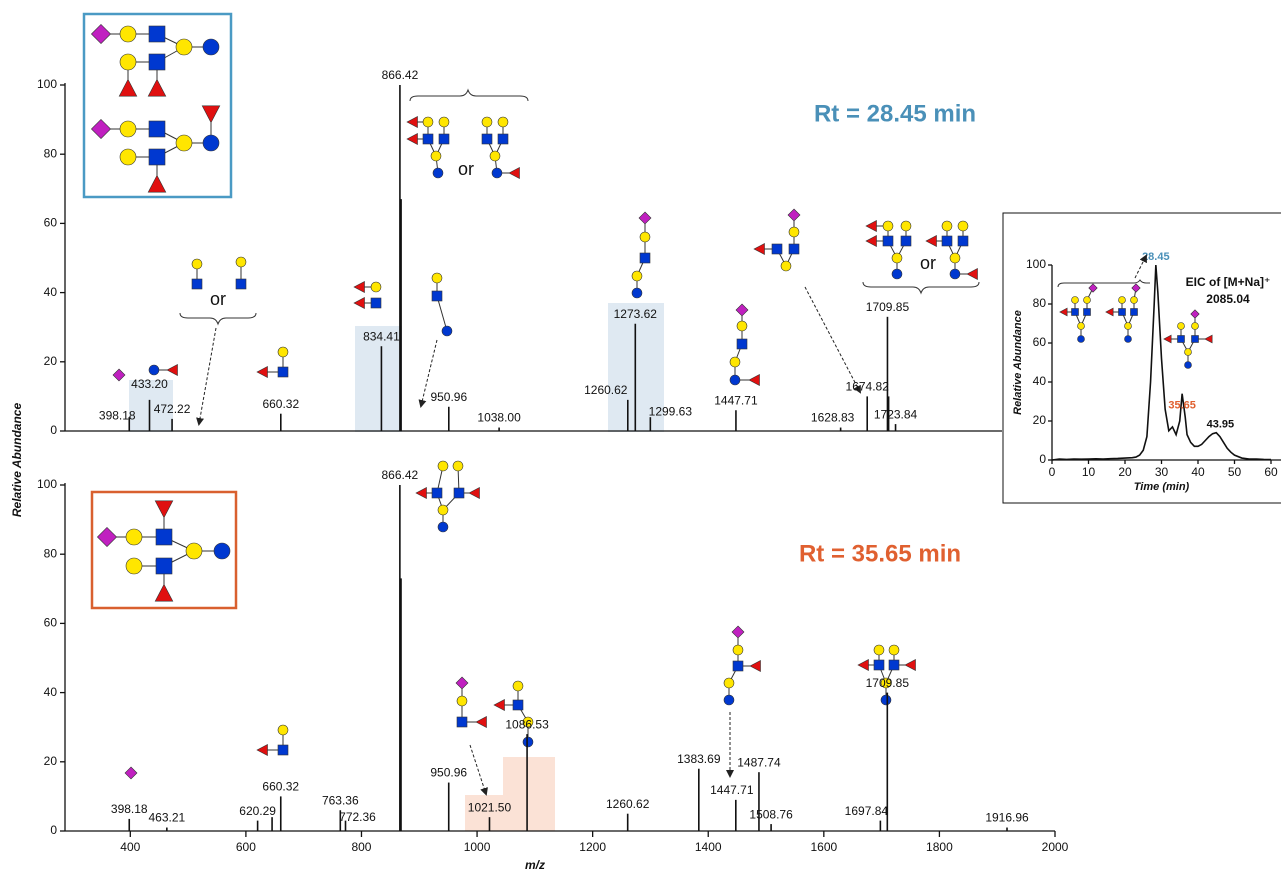 The image size is (1281, 876). Describe the element at coordinates (149, 384) in the screenshot. I see `peak-label: 433.20` at that location.